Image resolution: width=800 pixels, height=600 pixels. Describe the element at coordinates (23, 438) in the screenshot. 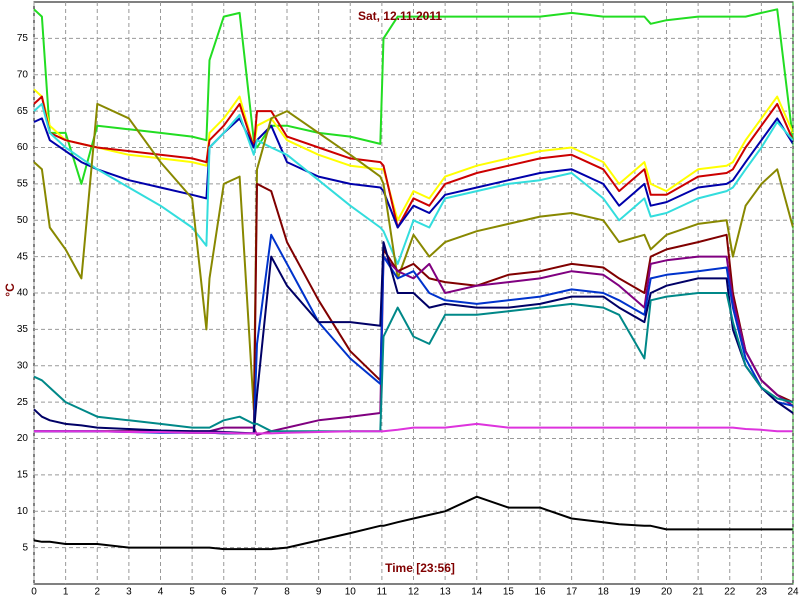

I see `y-tick-label: 20` at that location.